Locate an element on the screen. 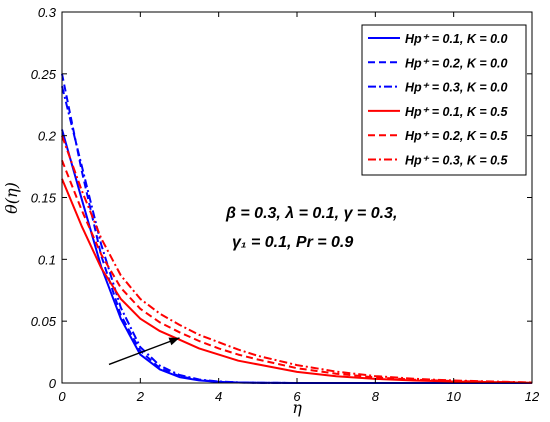  y-tick-label: 0.15 is located at coordinates (44, 198).